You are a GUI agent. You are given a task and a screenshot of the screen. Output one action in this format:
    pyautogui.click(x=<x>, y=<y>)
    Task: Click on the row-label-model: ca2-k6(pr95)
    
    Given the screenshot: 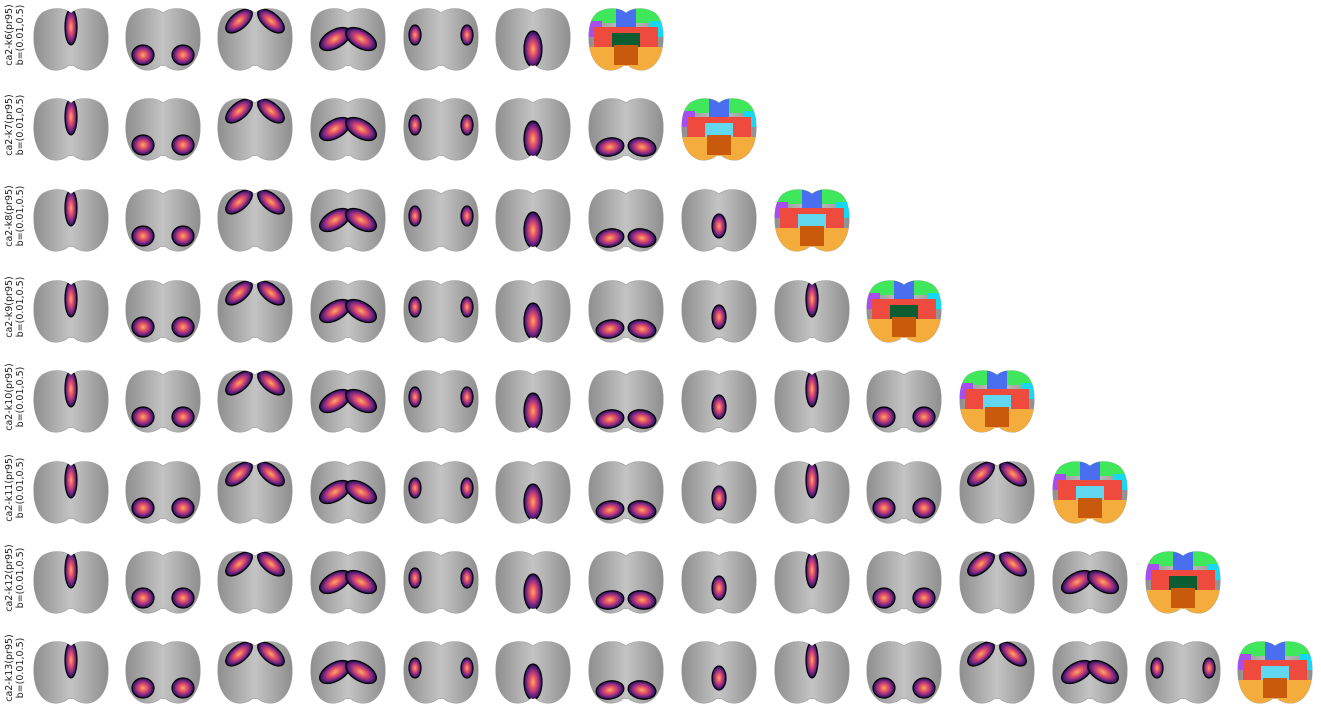 What is the action you would take?
    pyautogui.click(x=9, y=35)
    